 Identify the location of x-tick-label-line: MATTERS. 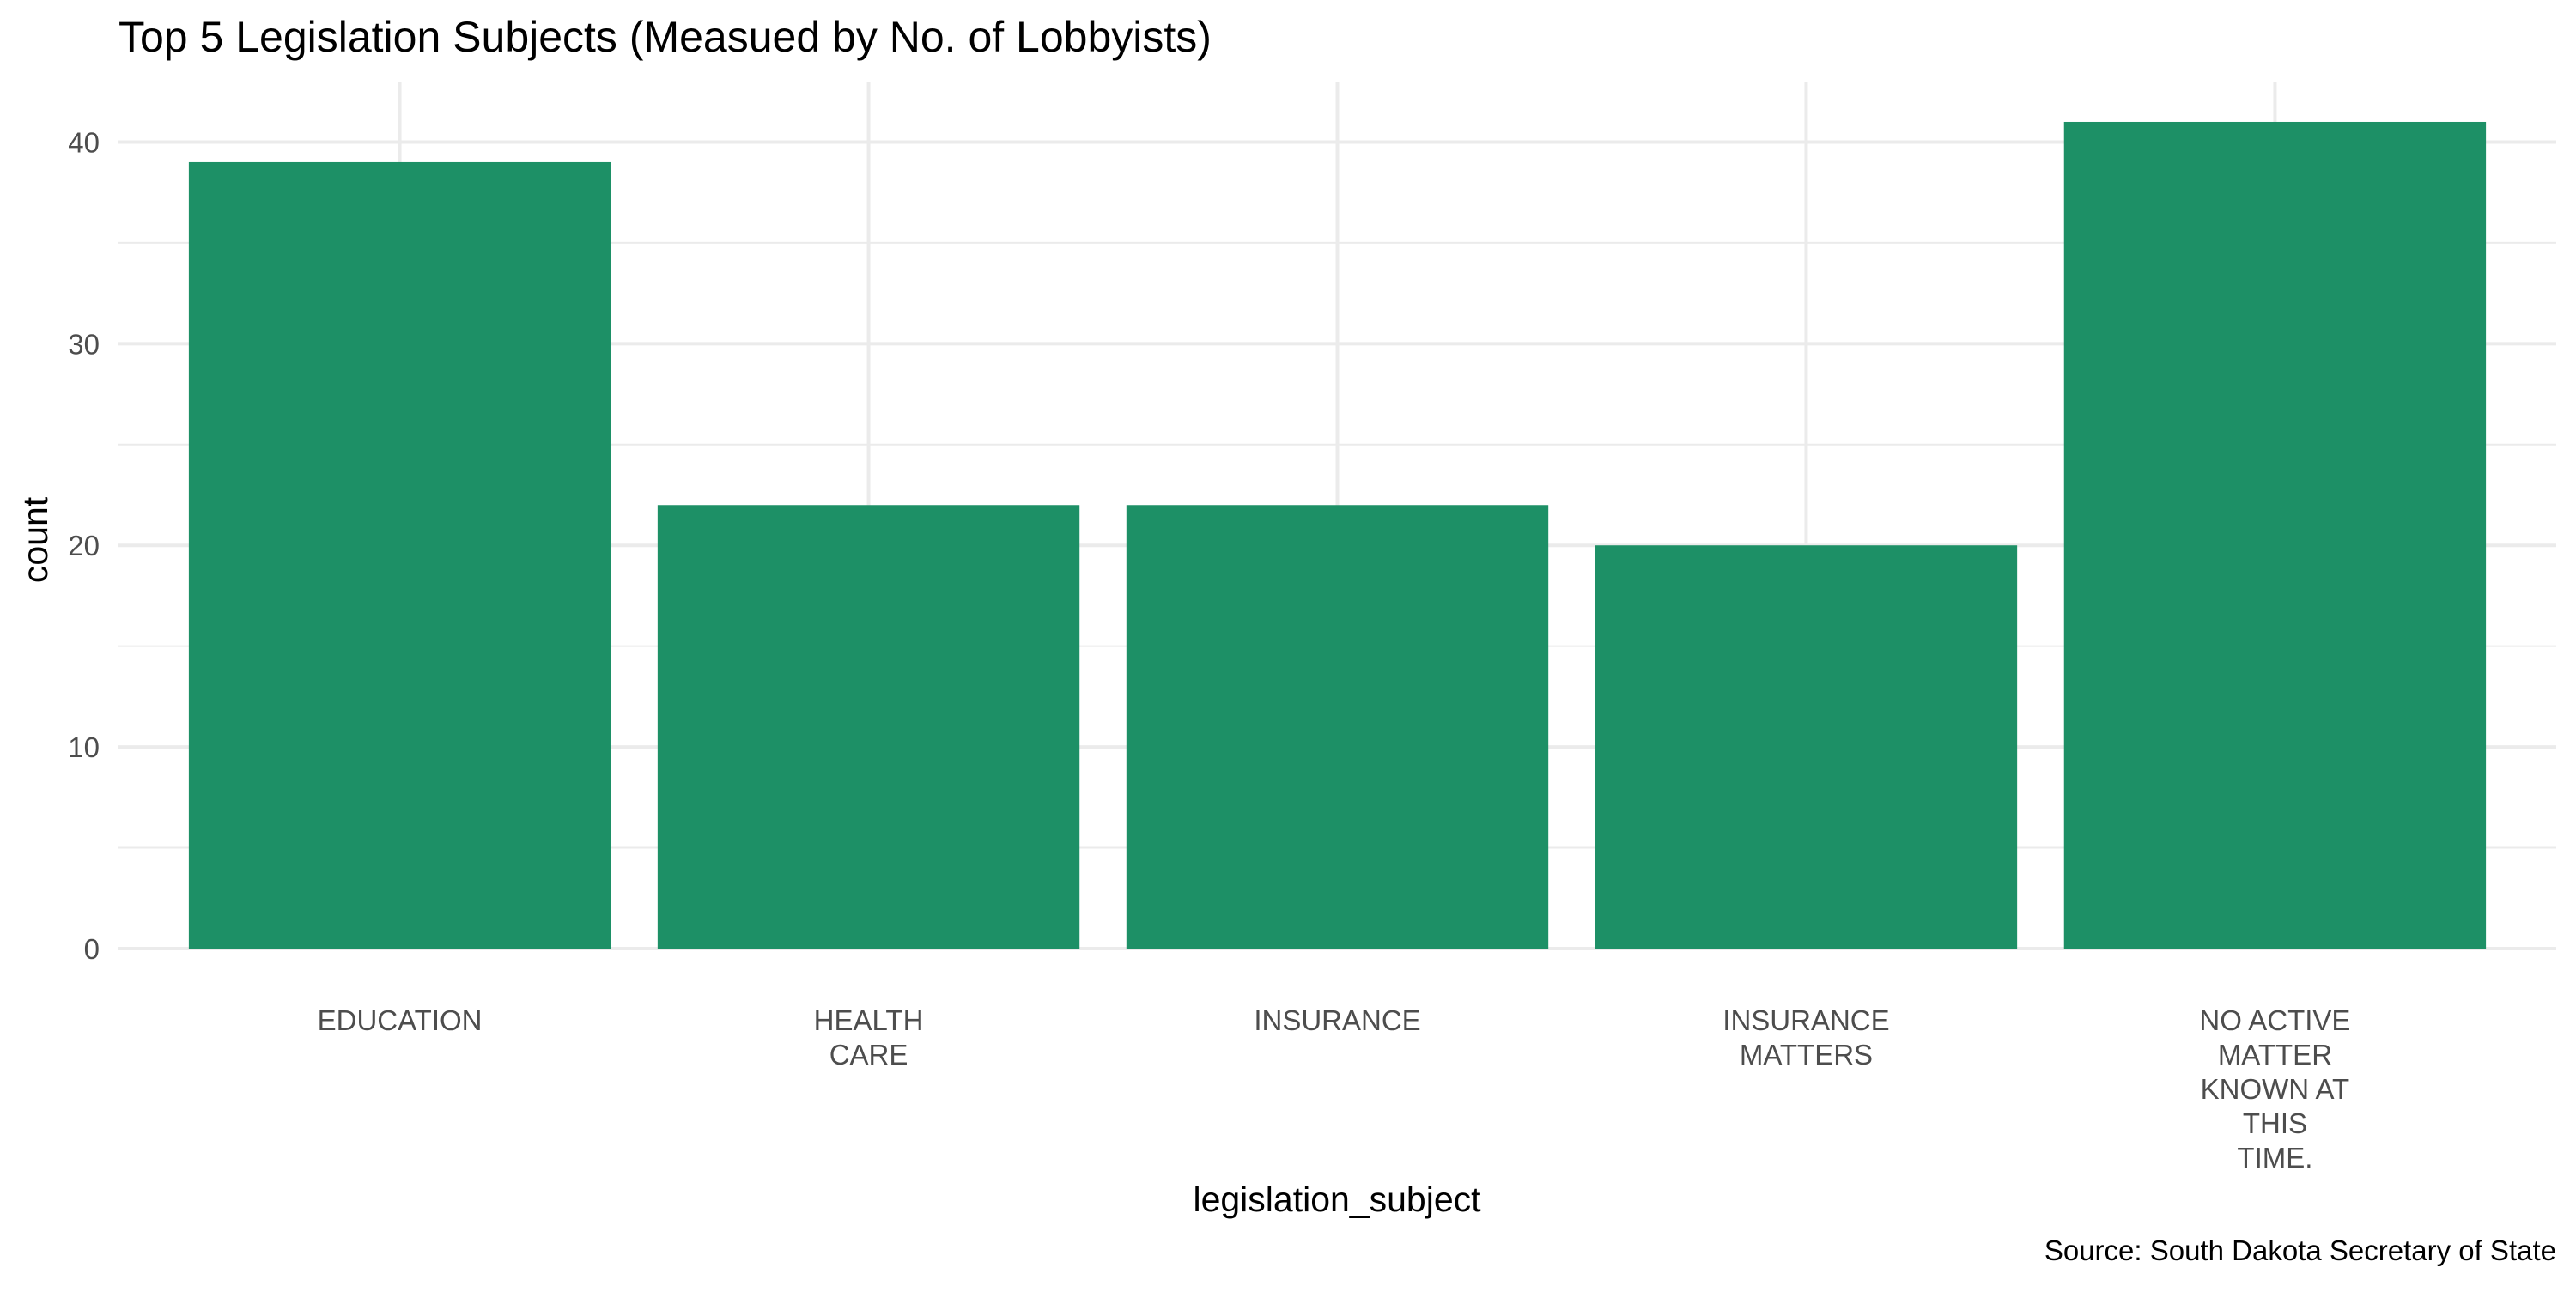
(1806, 1055).